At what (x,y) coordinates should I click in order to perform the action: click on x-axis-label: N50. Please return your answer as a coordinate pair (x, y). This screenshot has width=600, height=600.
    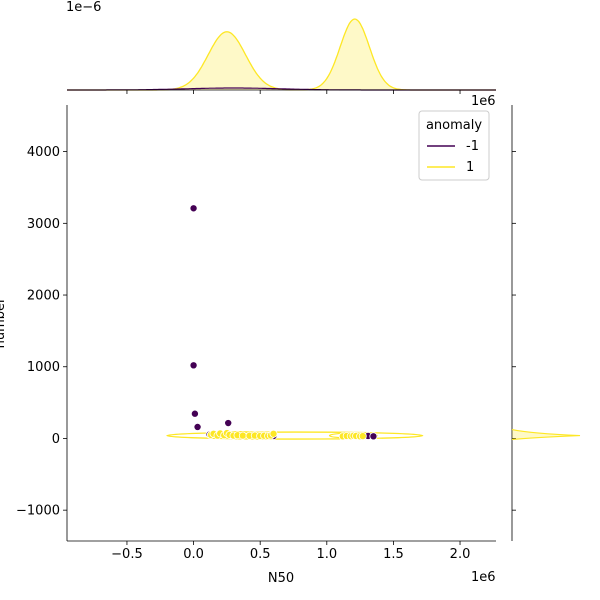
    Looking at the image, I should click on (281, 578).